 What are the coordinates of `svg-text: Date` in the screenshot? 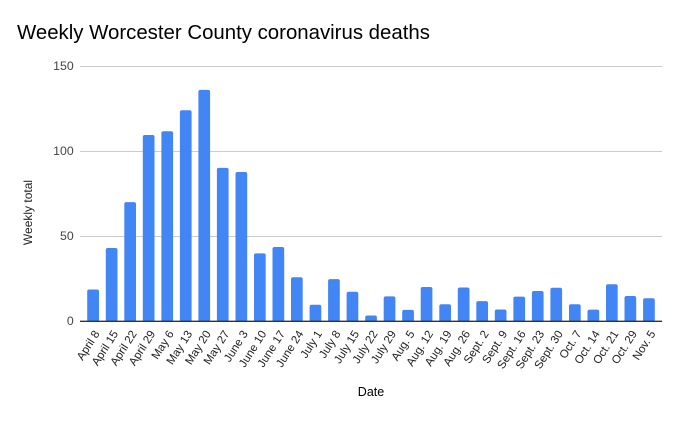 It's located at (371, 392).